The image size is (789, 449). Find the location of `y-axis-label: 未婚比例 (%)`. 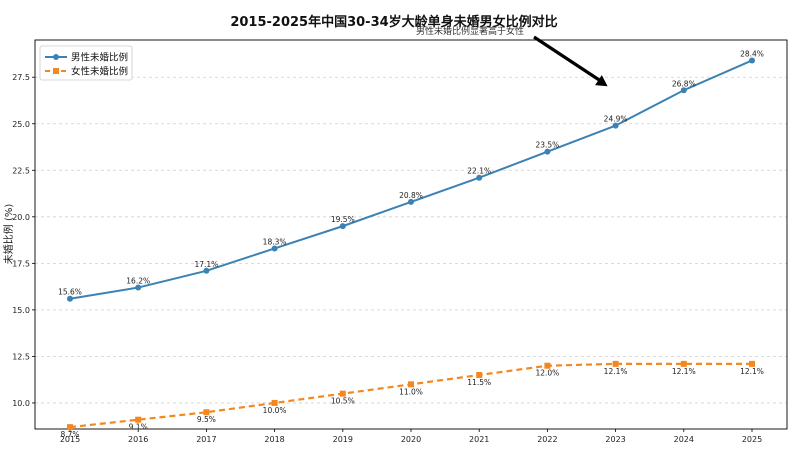

y-axis-label: 未婚比例 (%) is located at coordinates (8, 234).